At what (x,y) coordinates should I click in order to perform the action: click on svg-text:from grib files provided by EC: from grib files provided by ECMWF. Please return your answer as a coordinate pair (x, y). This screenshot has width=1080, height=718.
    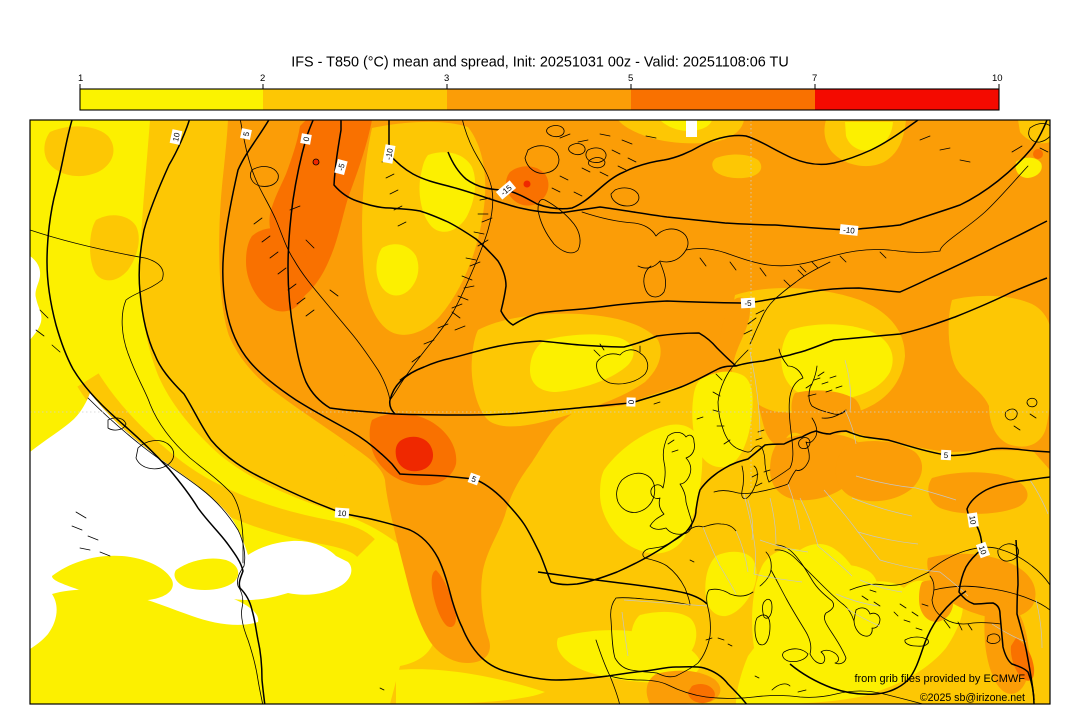
    Looking at the image, I should click on (939, 679).